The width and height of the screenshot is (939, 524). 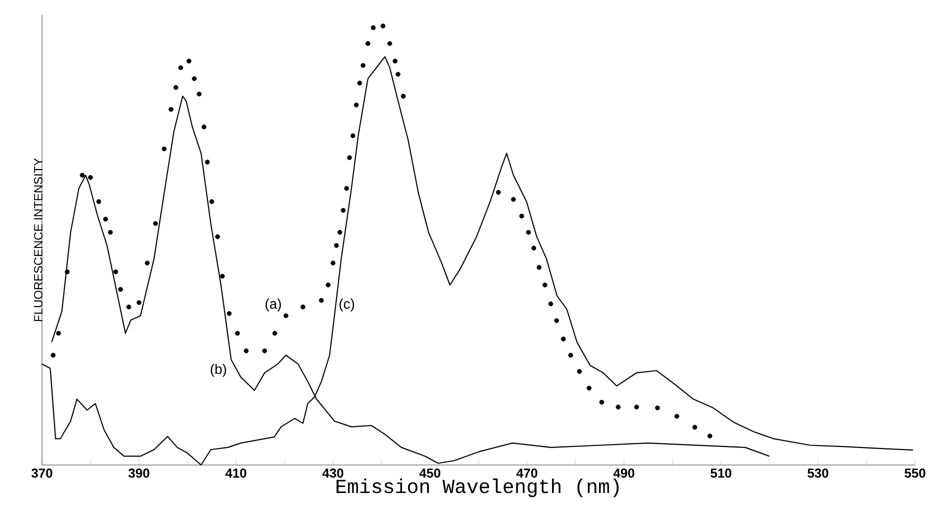 I want to click on x-tick-label: 450, so click(x=429, y=473).